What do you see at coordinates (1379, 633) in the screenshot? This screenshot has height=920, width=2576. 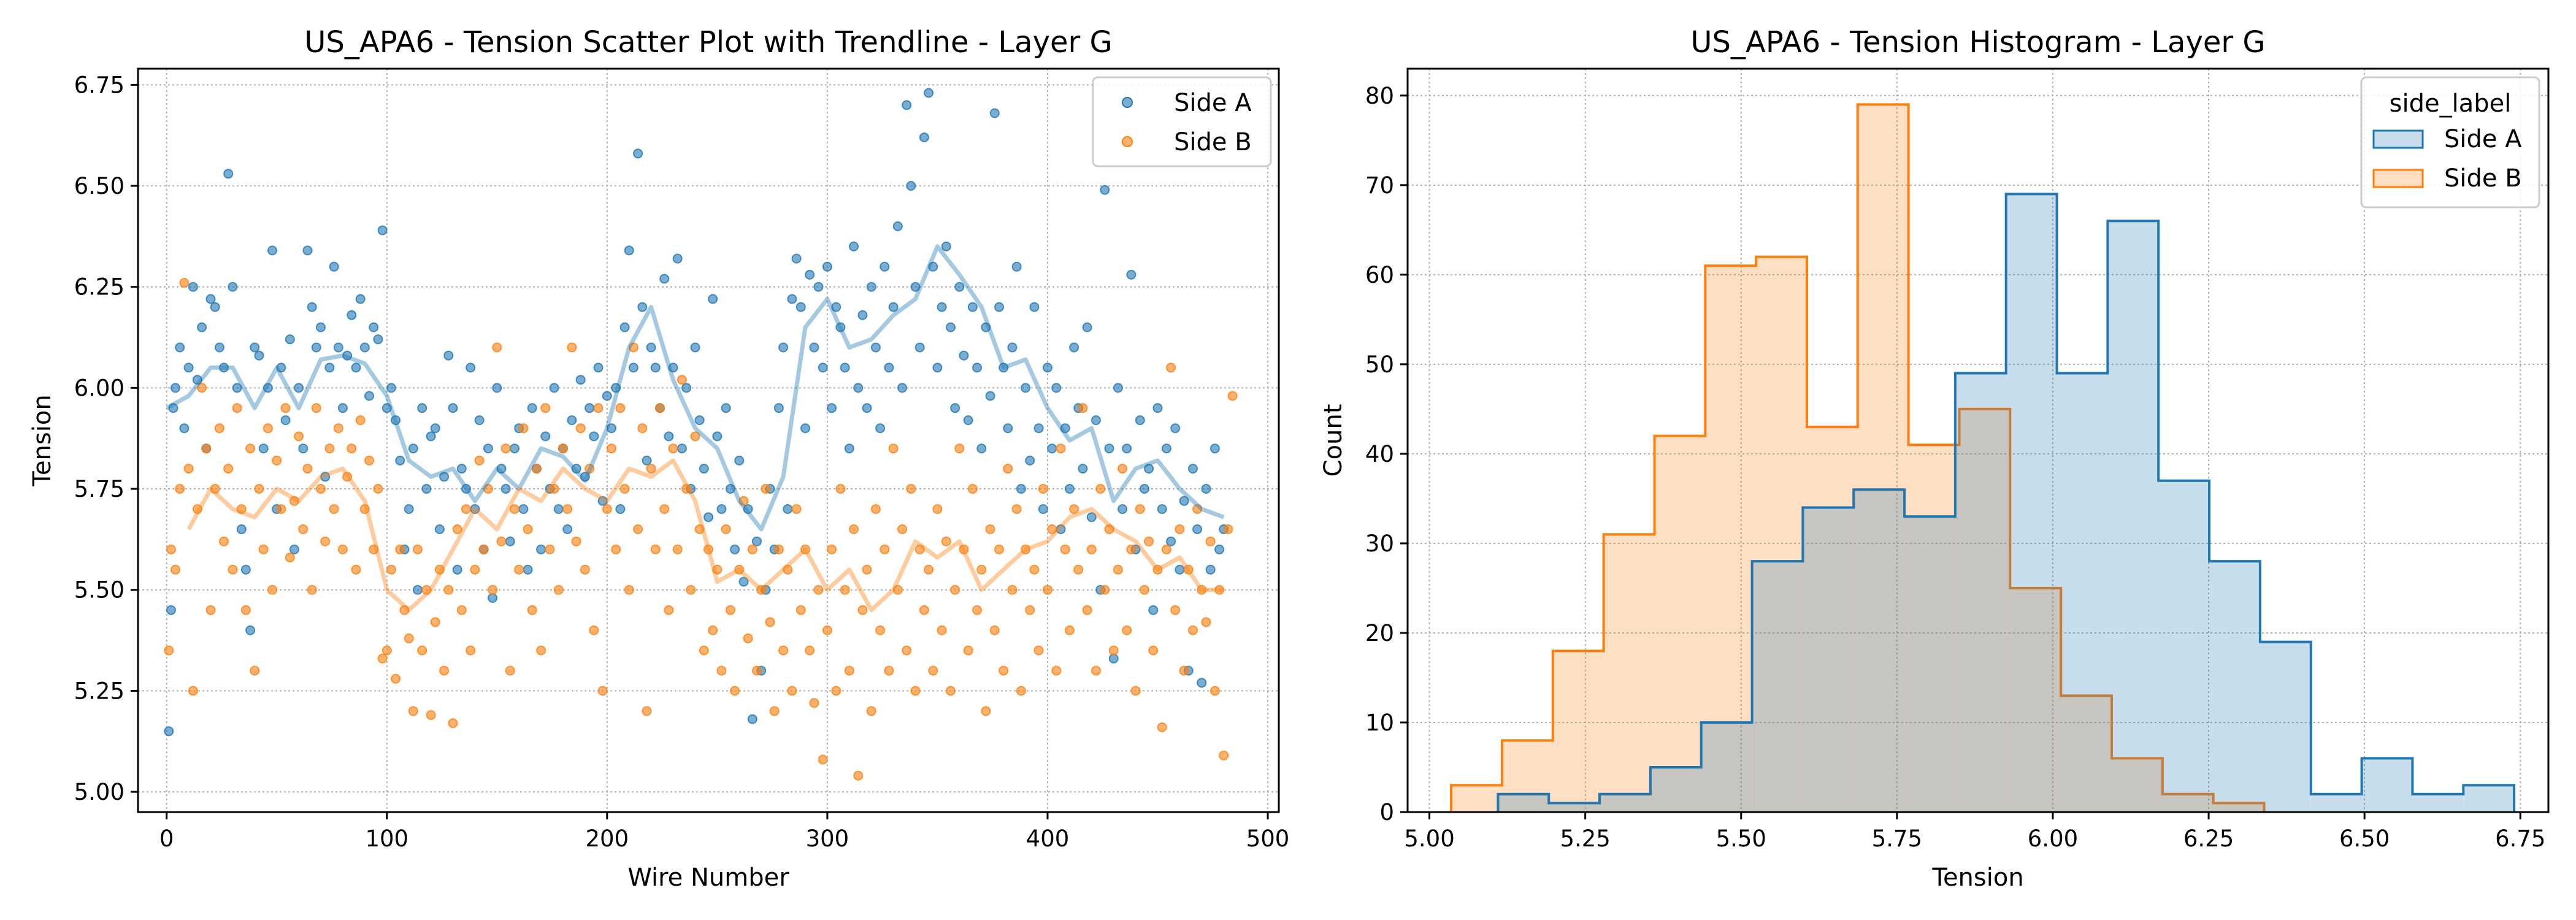 I see `histogram-ytick-label: 20` at bounding box center [1379, 633].